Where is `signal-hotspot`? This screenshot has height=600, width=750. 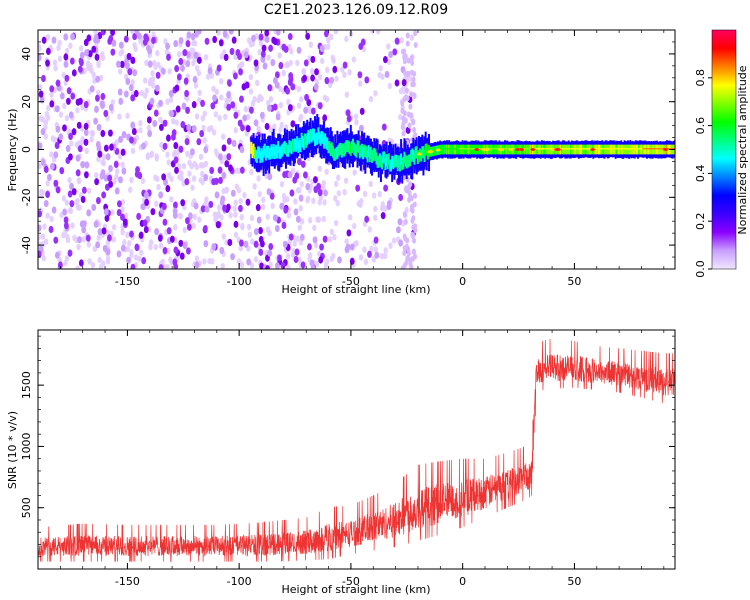 signal-hotspot is located at coordinates (518, 149).